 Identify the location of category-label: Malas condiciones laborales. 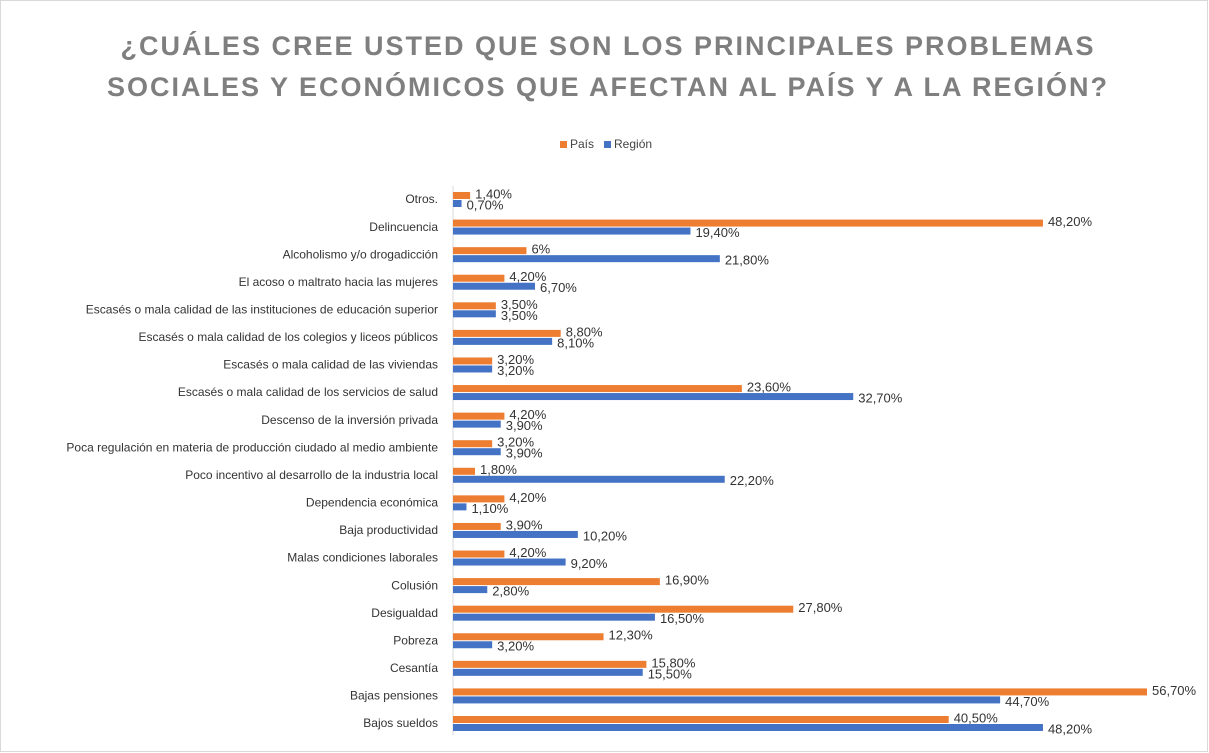
(362, 558).